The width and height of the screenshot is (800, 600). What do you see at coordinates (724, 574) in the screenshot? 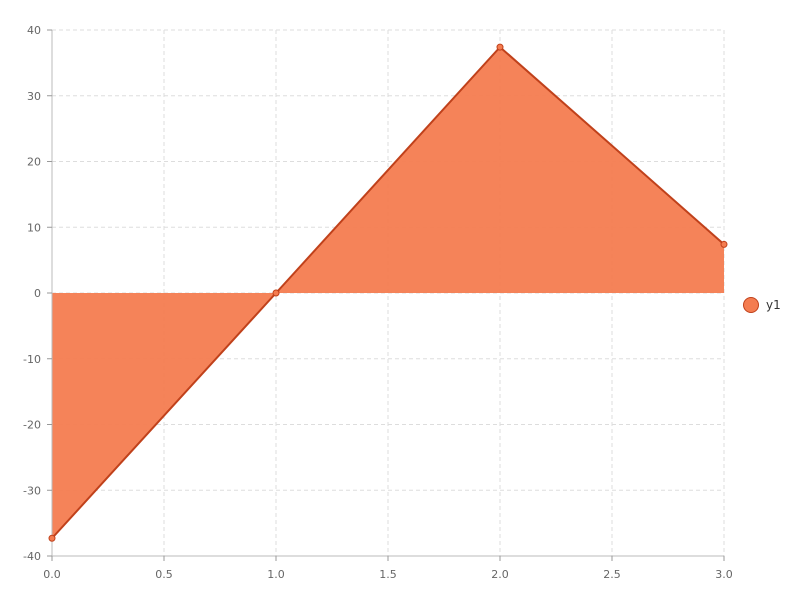
I see `x-tick-label: 3.0` at bounding box center [724, 574].